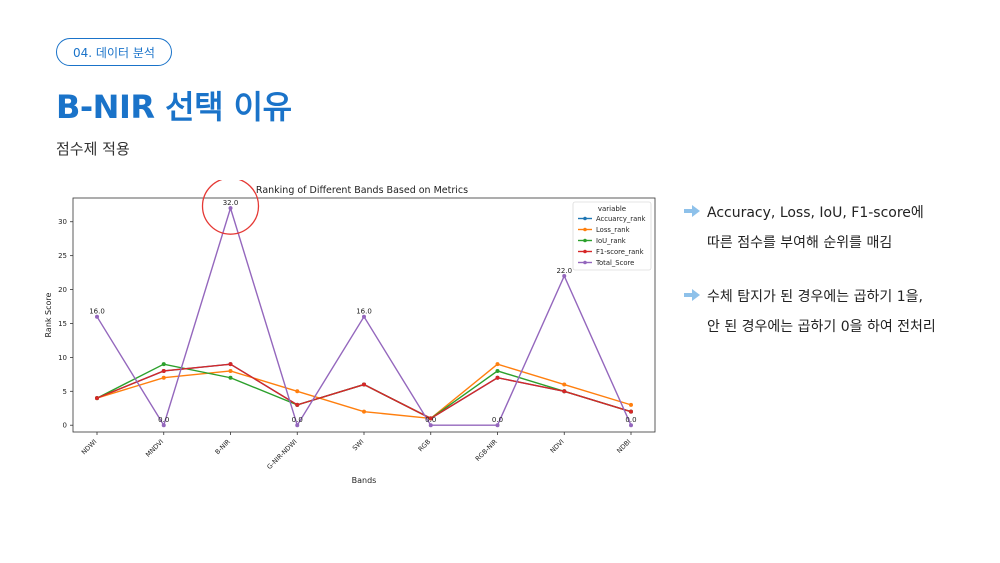  Describe the element at coordinates (623, 446) in the screenshot. I see `x-tick-label: NDBI` at that location.